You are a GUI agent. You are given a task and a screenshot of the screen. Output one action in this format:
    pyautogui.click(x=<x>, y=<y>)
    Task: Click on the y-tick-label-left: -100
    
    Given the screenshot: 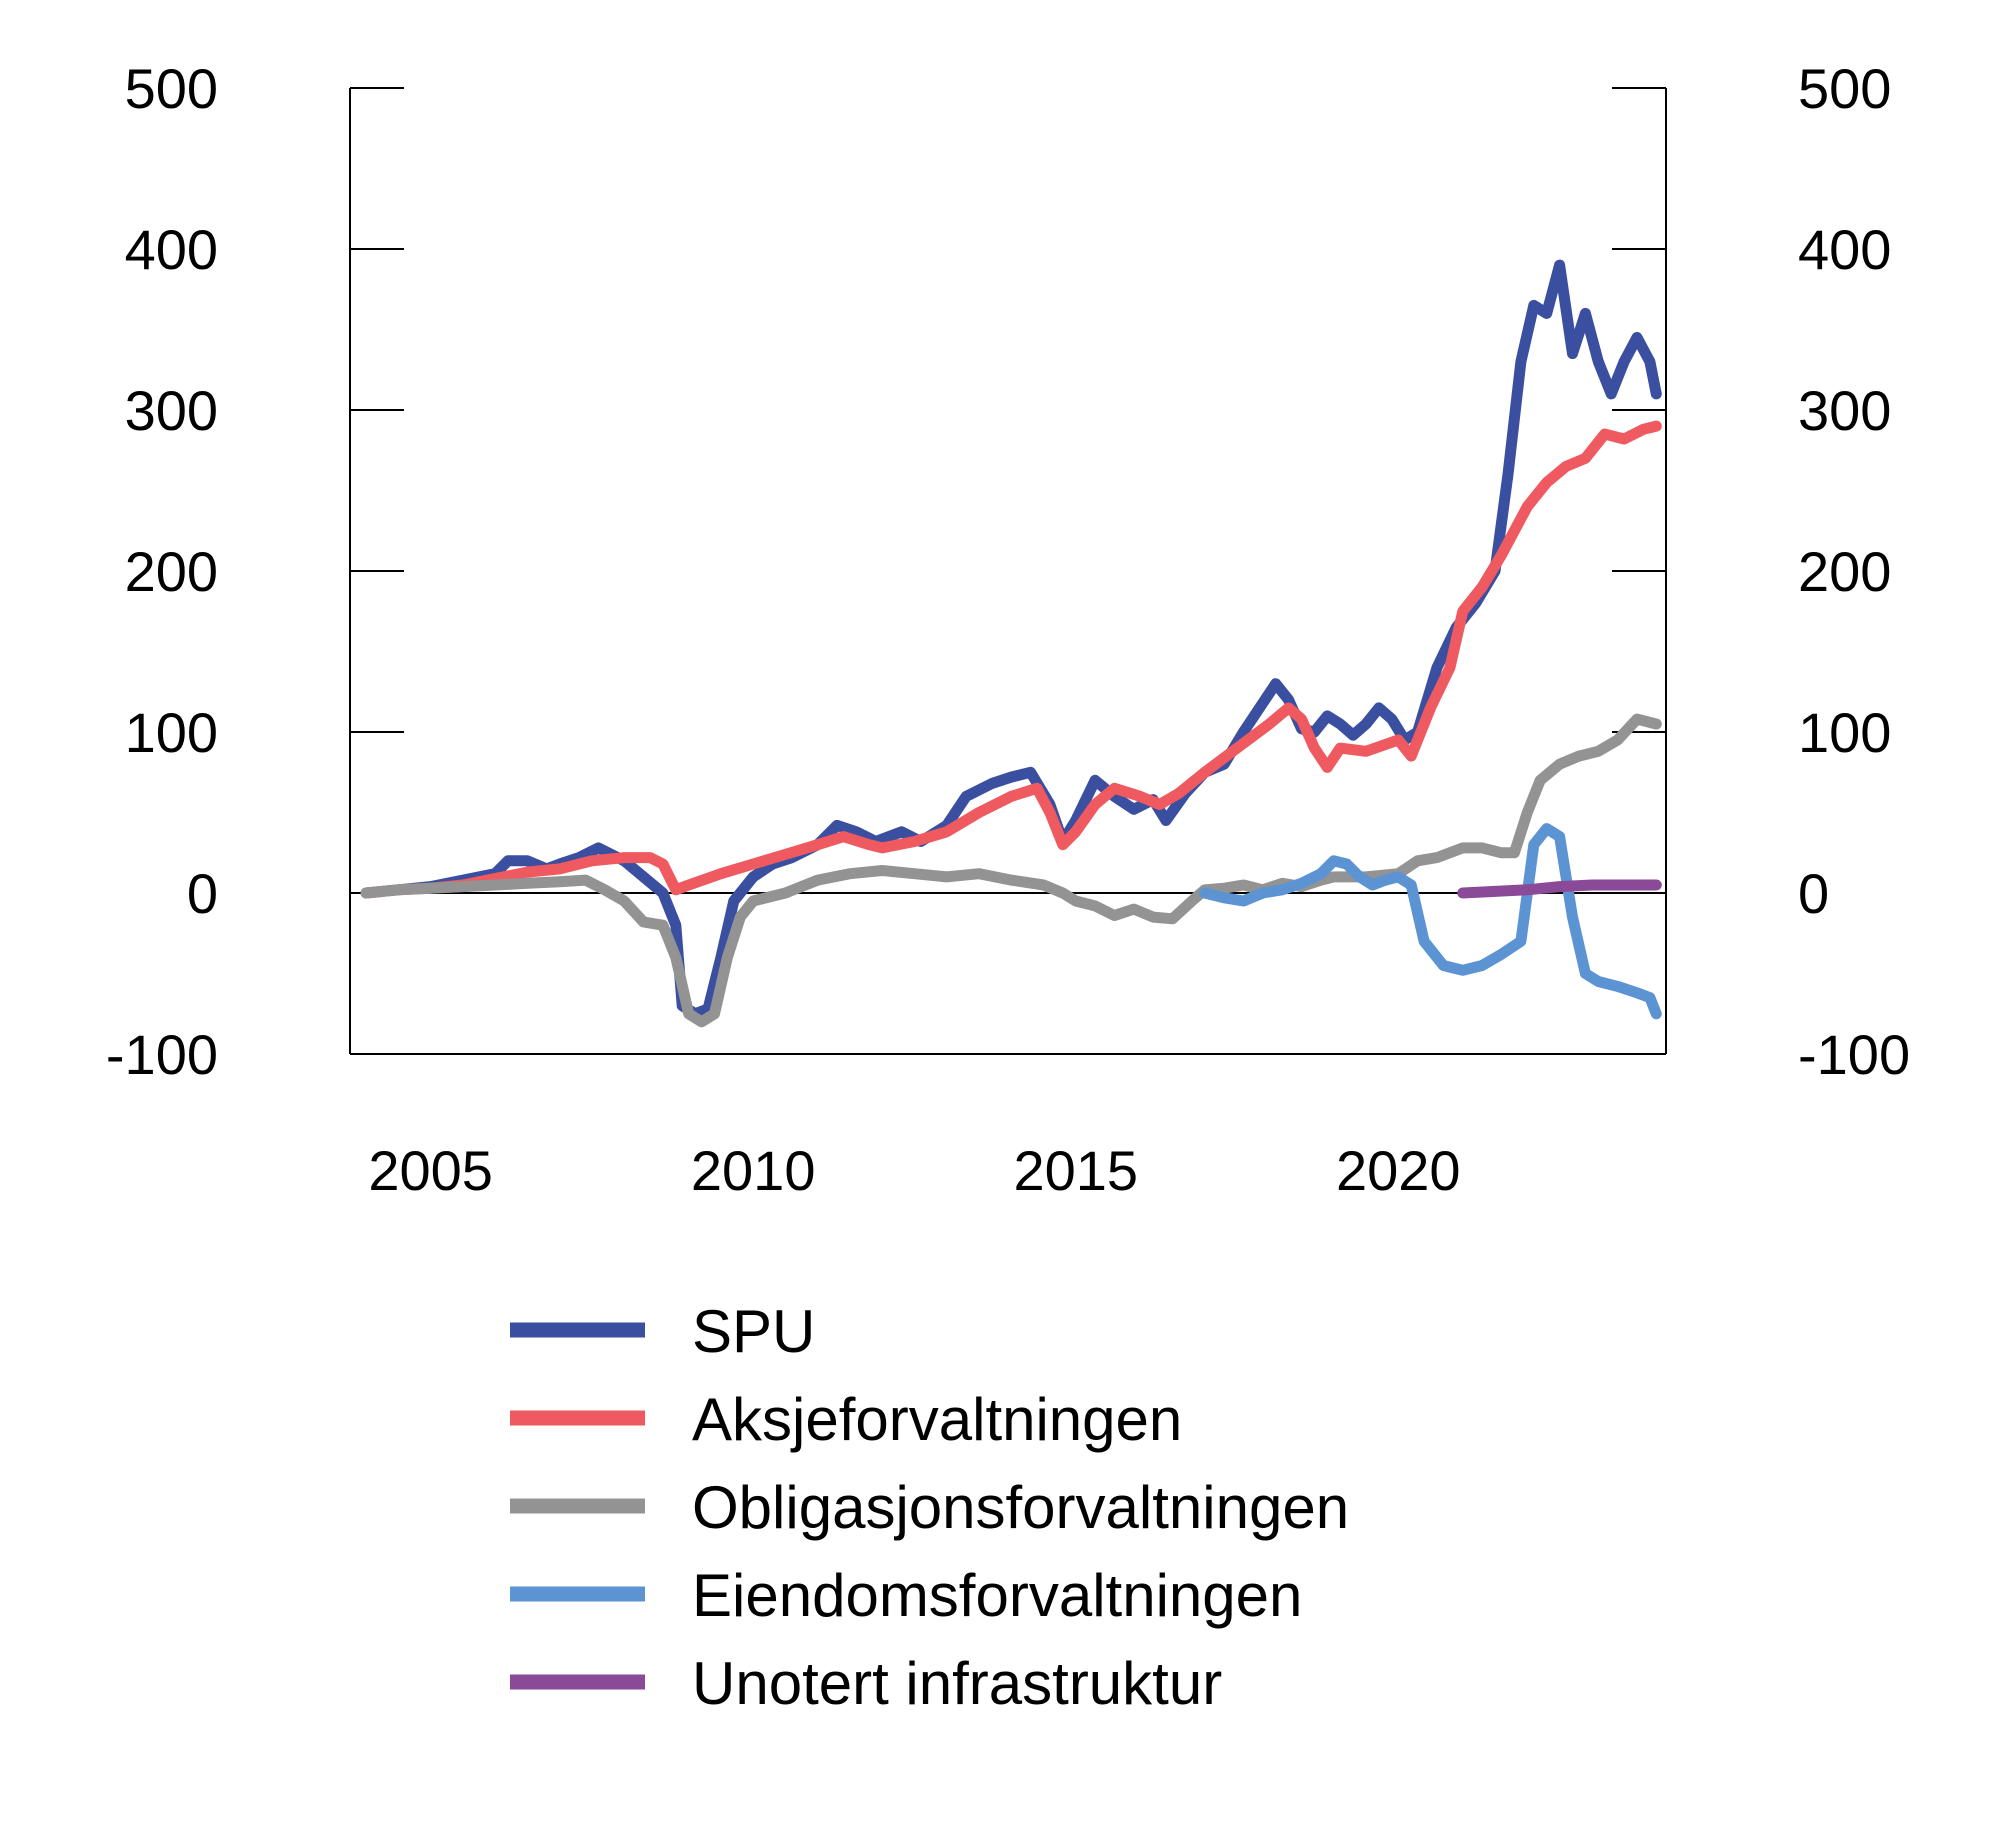 What is the action you would take?
    pyautogui.click(x=162, y=1054)
    